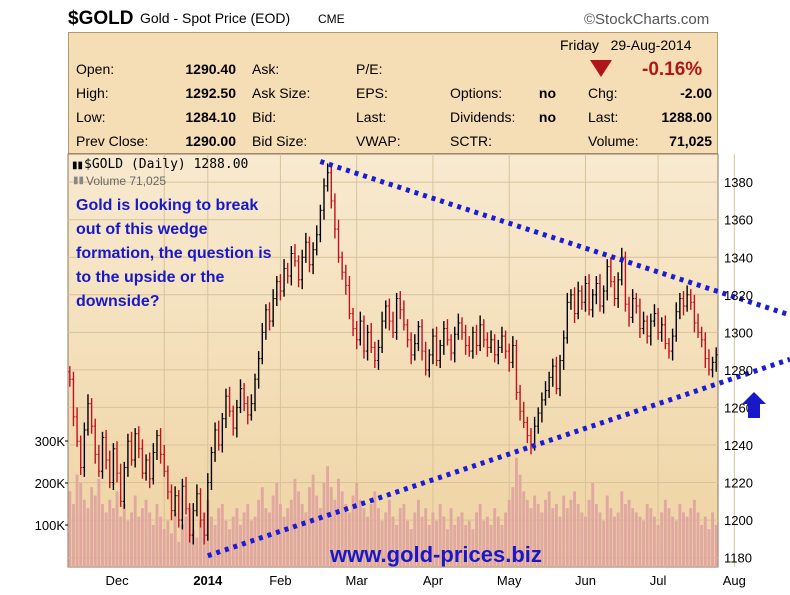 The image size is (790, 595). What do you see at coordinates (601, 68) in the screenshot?
I see `down-triangle-icon` at bounding box center [601, 68].